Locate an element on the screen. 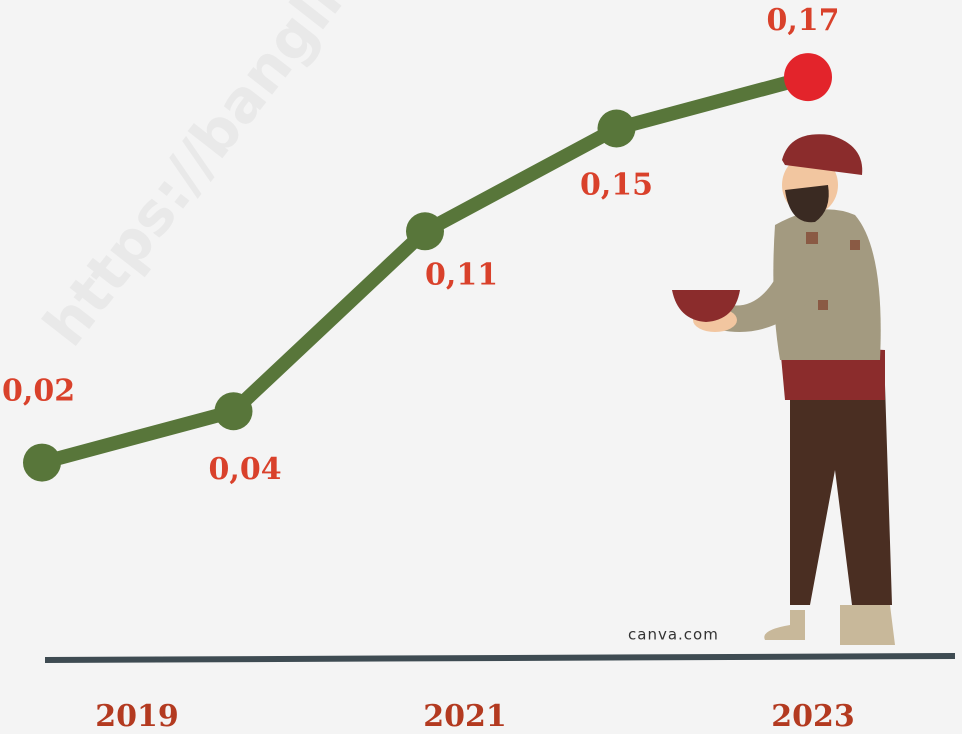 This screenshot has height=734, width=962. credit: canva.com is located at coordinates (673, 635).